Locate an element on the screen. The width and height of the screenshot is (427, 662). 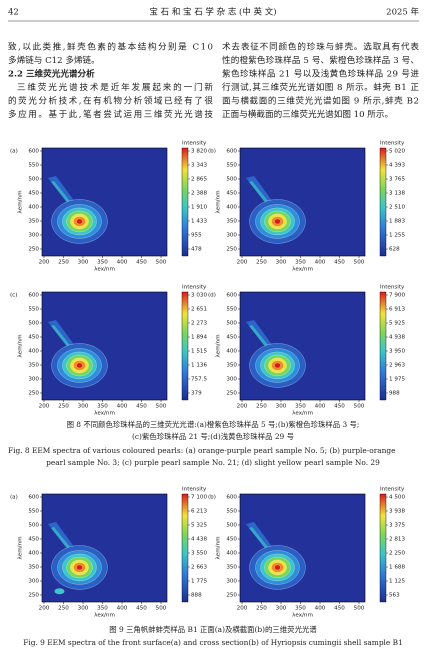
colorbar-tick-label: 379 is located at coordinates (196, 394).